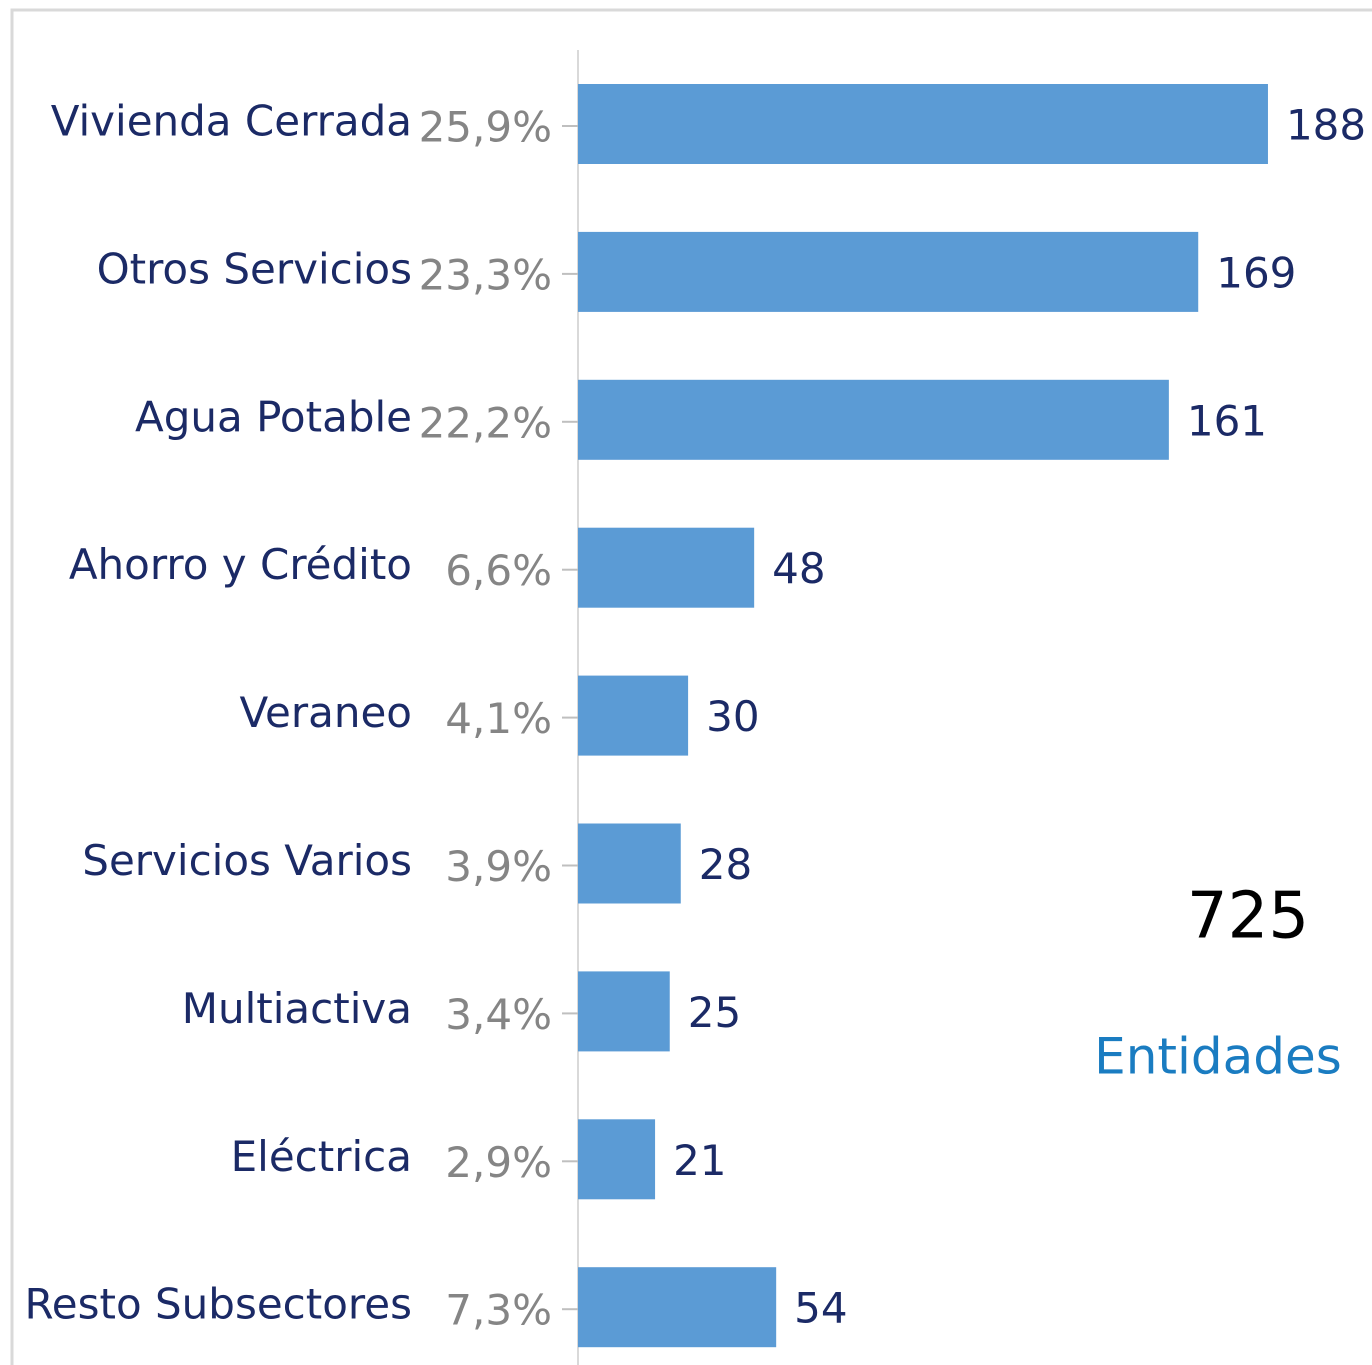 This screenshot has height=1365, width=1372. I want to click on percent-label: 3,9%, so click(498, 866).